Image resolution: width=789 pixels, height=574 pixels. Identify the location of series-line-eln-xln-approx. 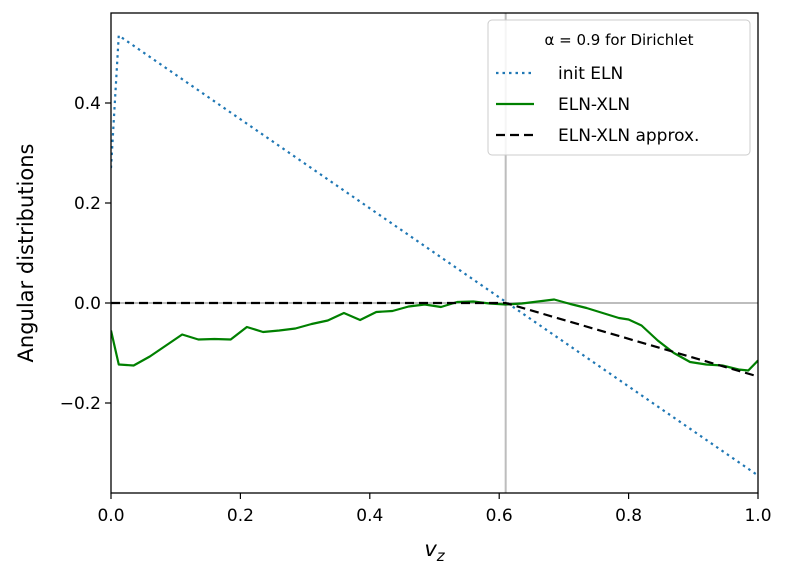
(434, 339).